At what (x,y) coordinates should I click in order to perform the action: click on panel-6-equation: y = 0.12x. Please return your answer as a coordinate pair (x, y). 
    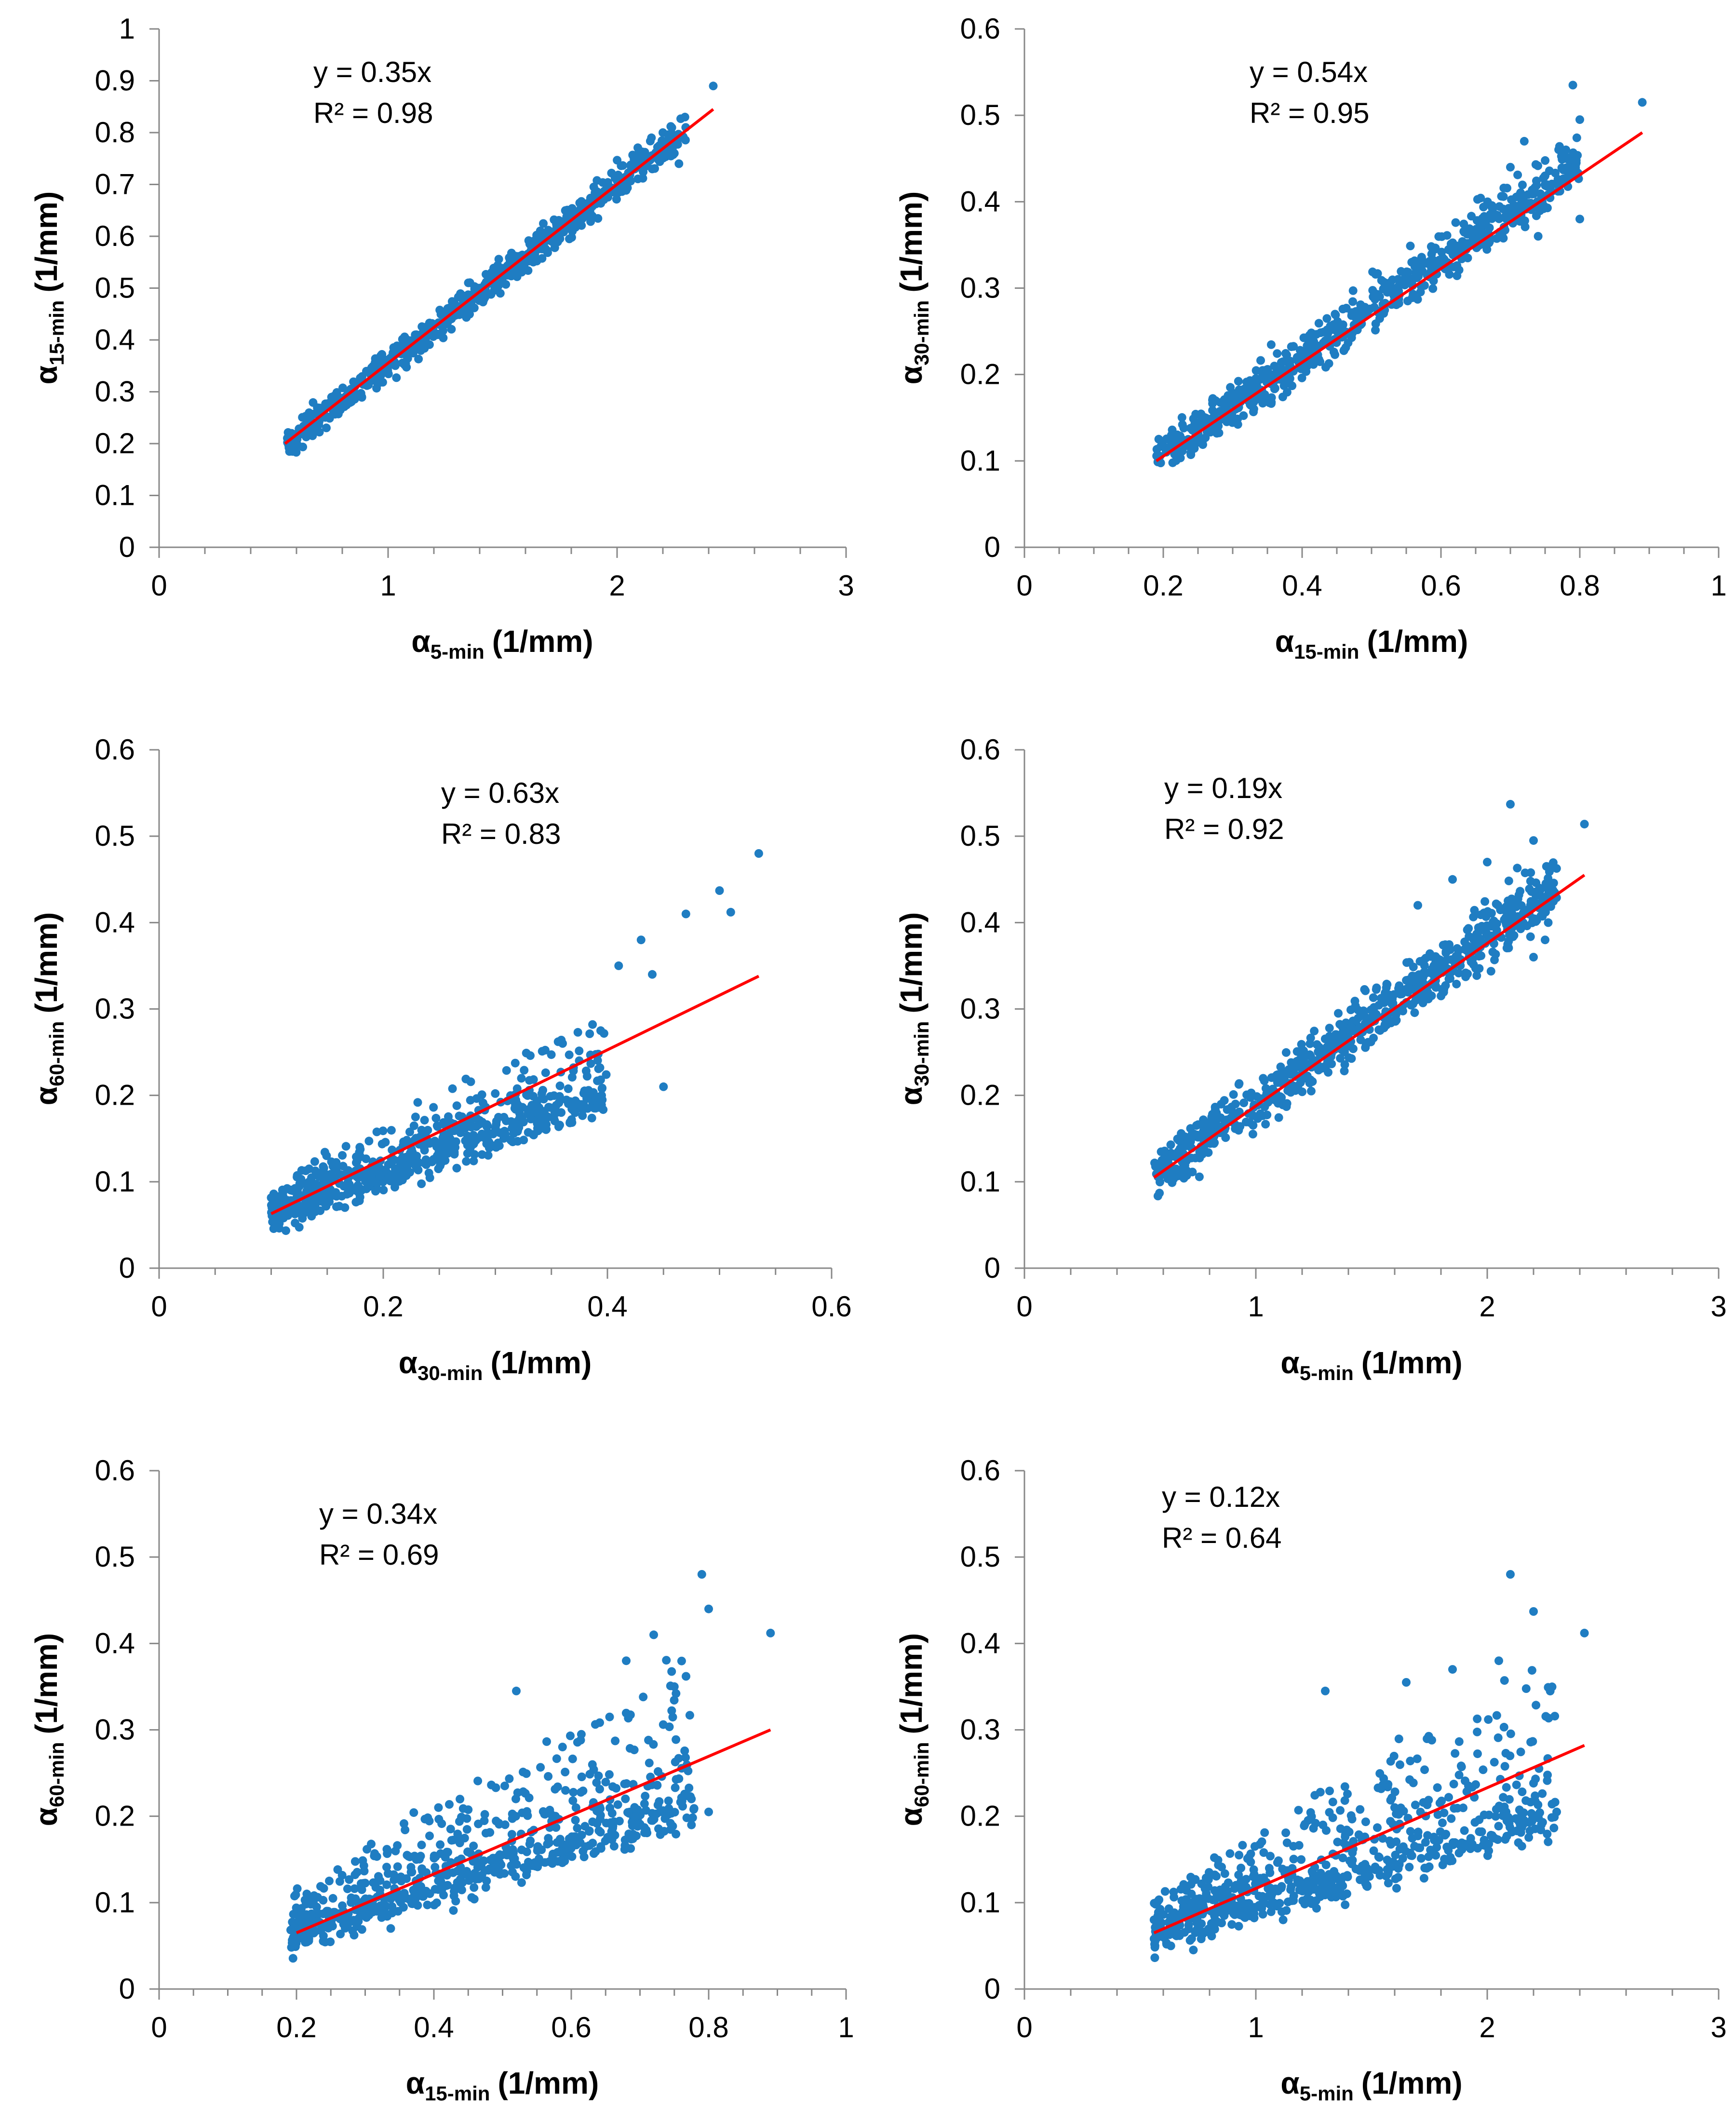
    Looking at the image, I should click on (1221, 1497).